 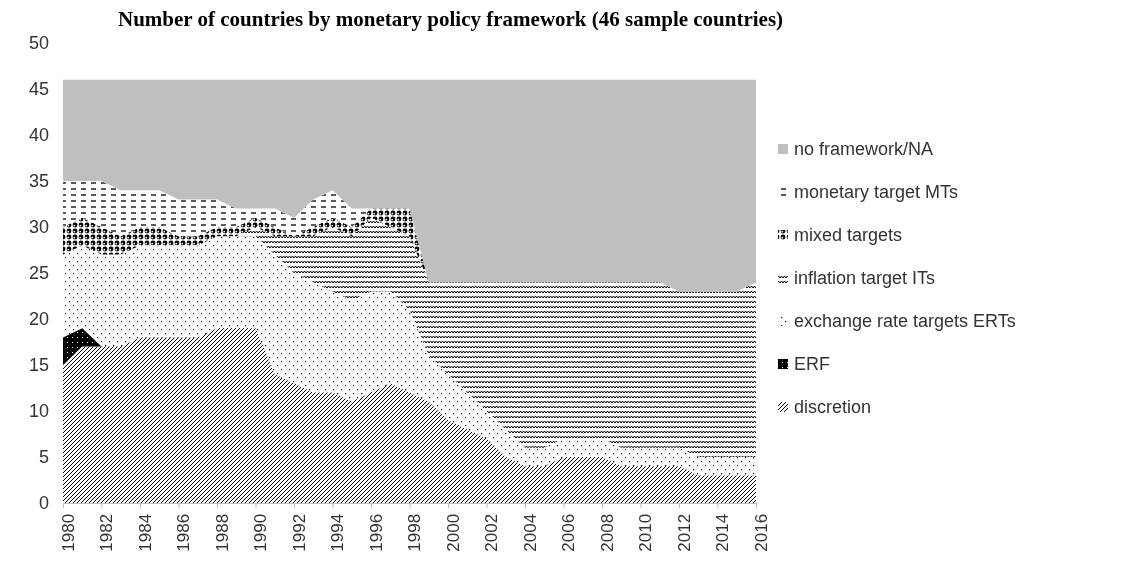 What do you see at coordinates (38, 89) in the screenshot?
I see `y-tick-label: 45` at bounding box center [38, 89].